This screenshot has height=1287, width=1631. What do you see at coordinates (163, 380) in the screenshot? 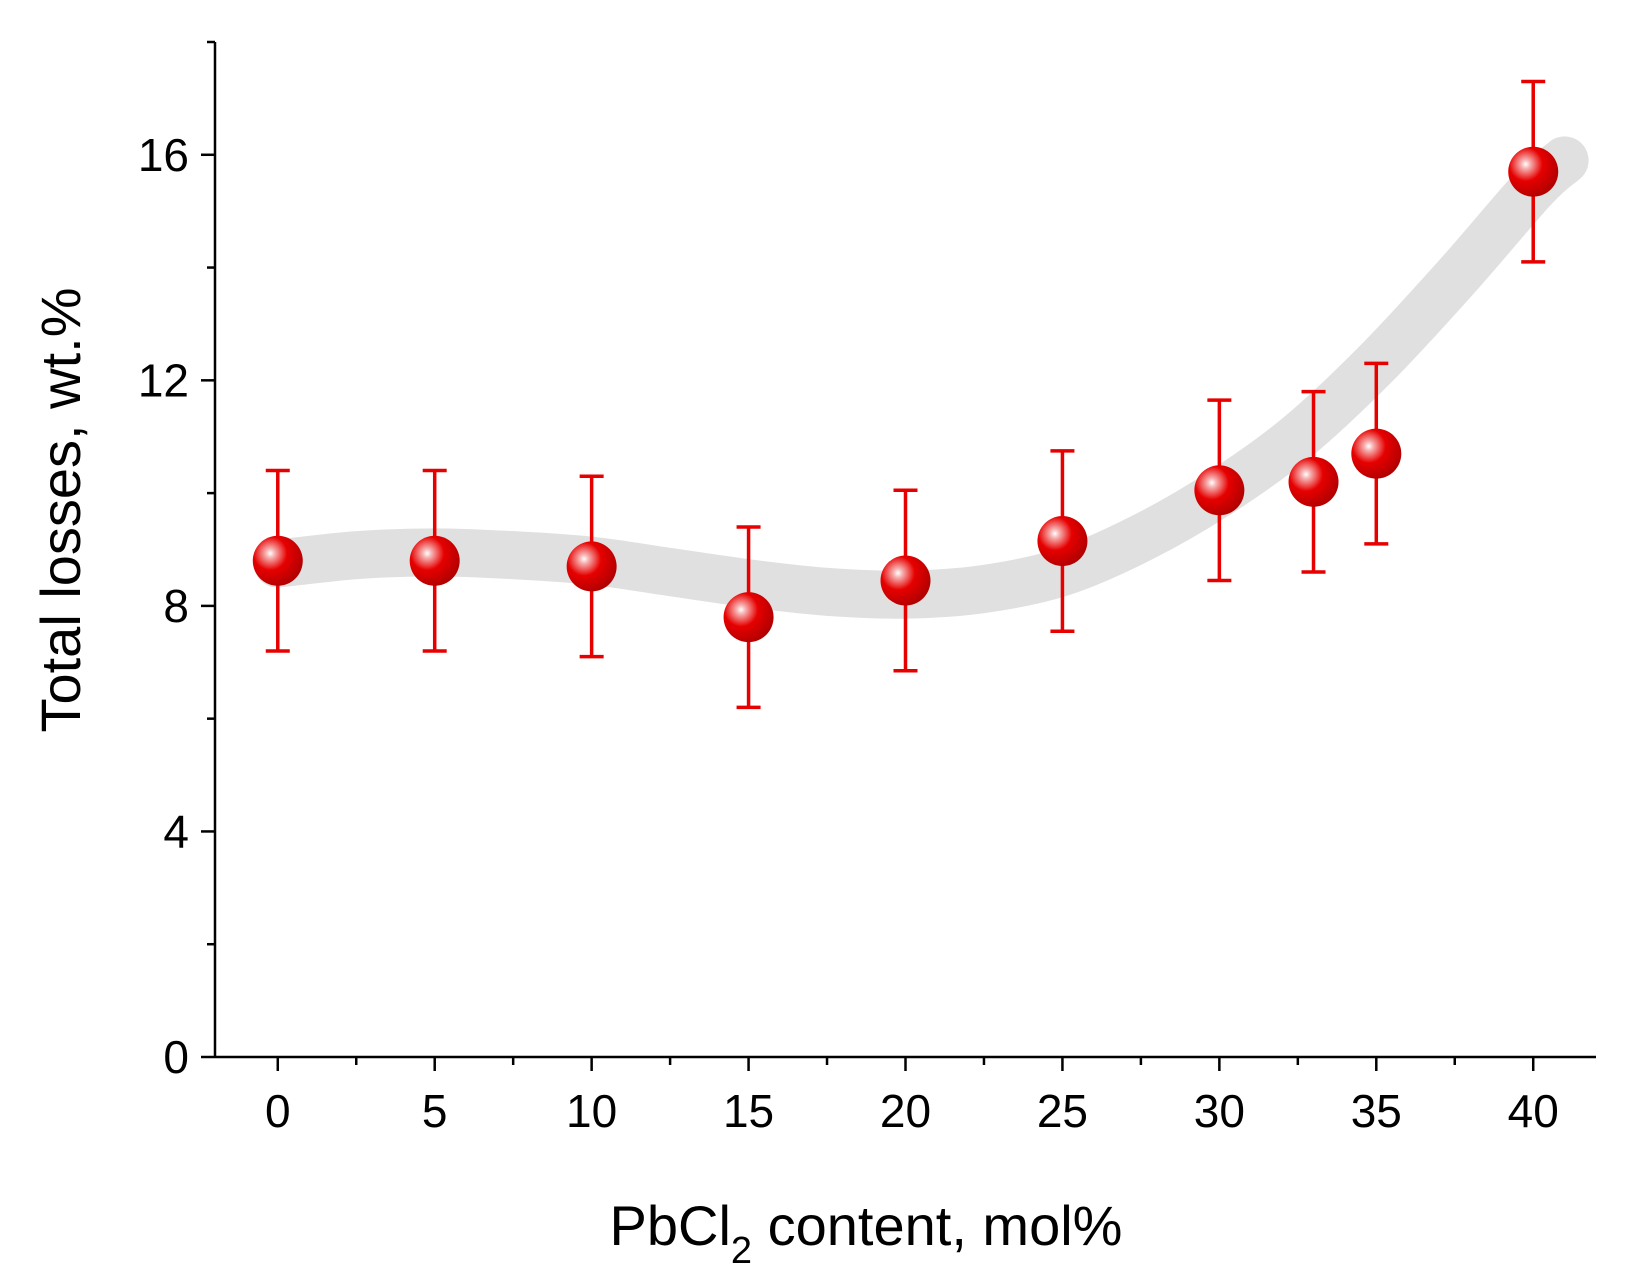
I see `y-tick-label: 12` at bounding box center [163, 380].